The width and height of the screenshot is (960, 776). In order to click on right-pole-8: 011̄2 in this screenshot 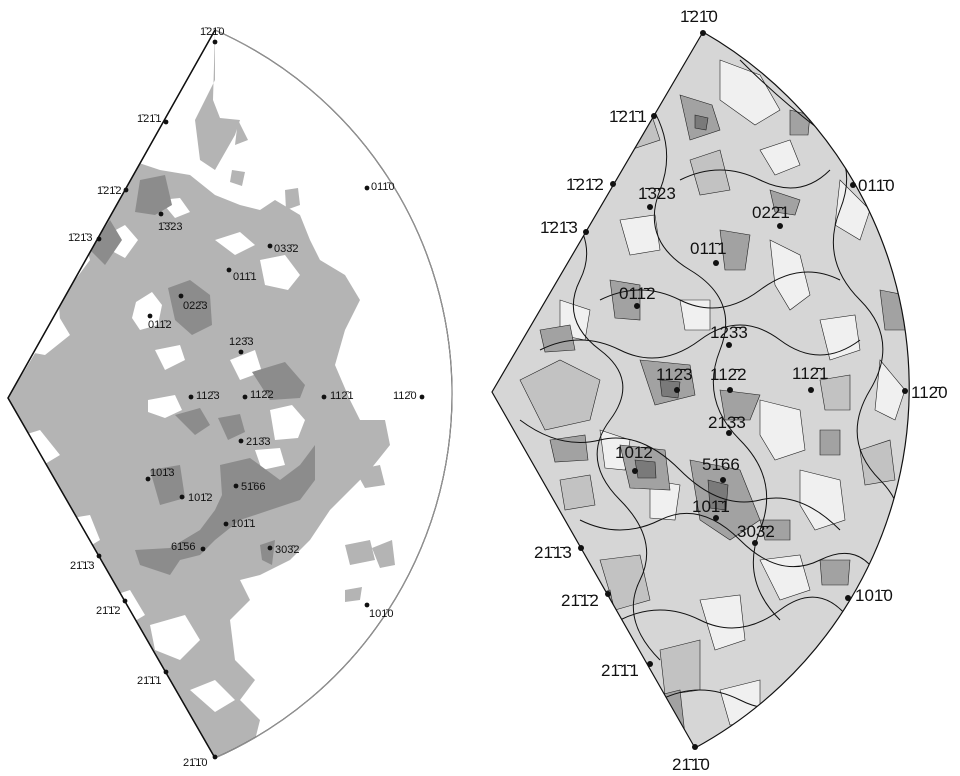, I will do `click(637, 296)`.